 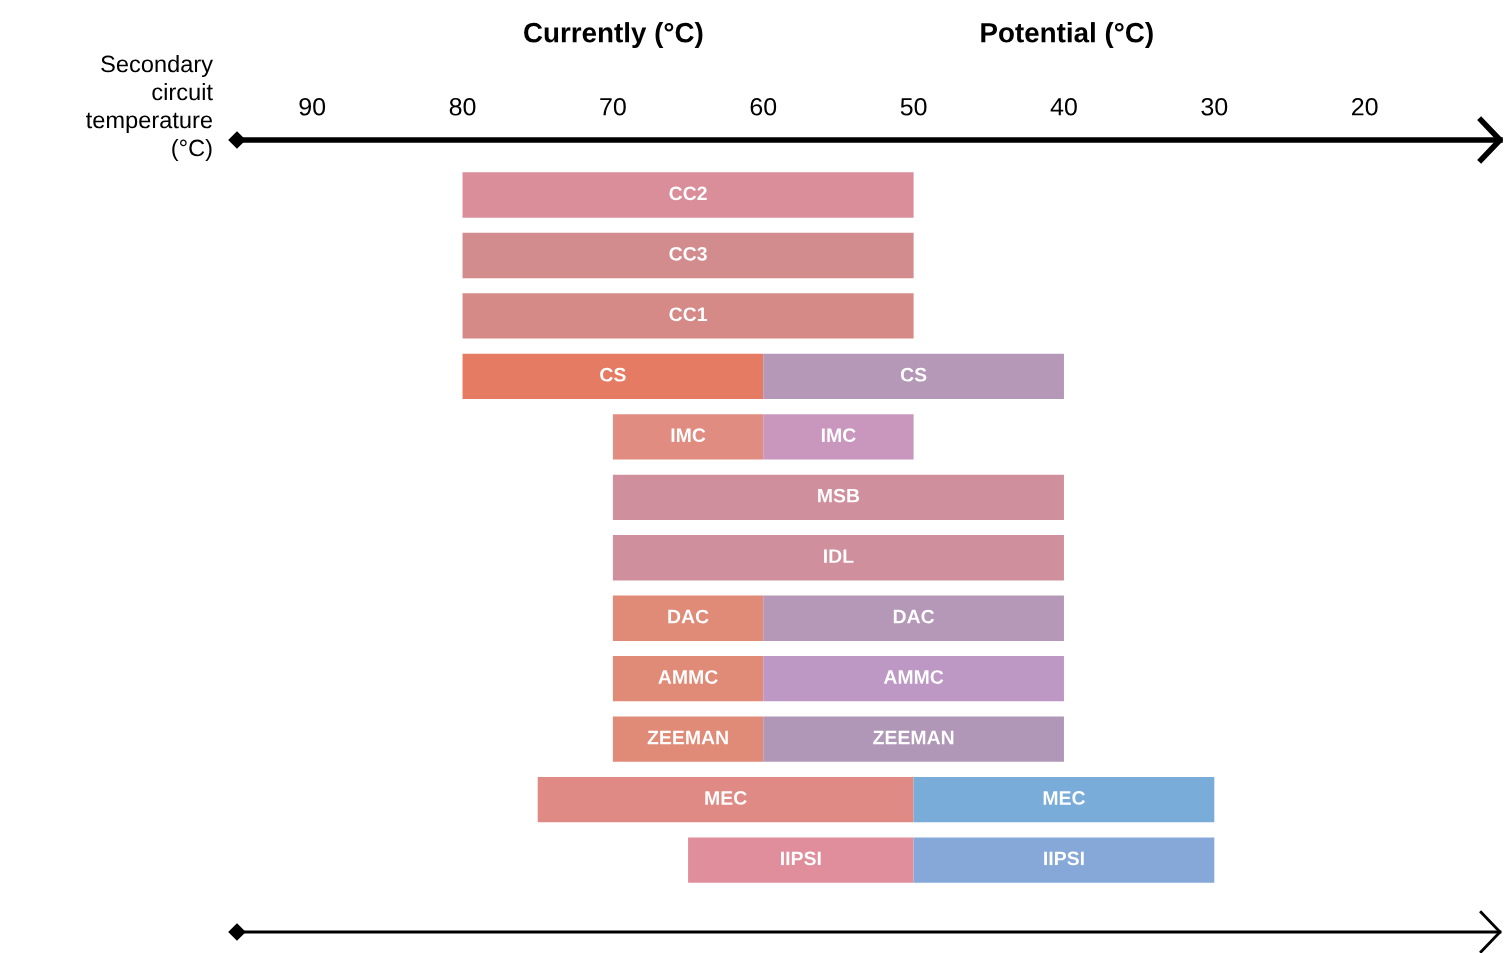 I want to click on y-tick-label: MSB, so click(x=839, y=495).